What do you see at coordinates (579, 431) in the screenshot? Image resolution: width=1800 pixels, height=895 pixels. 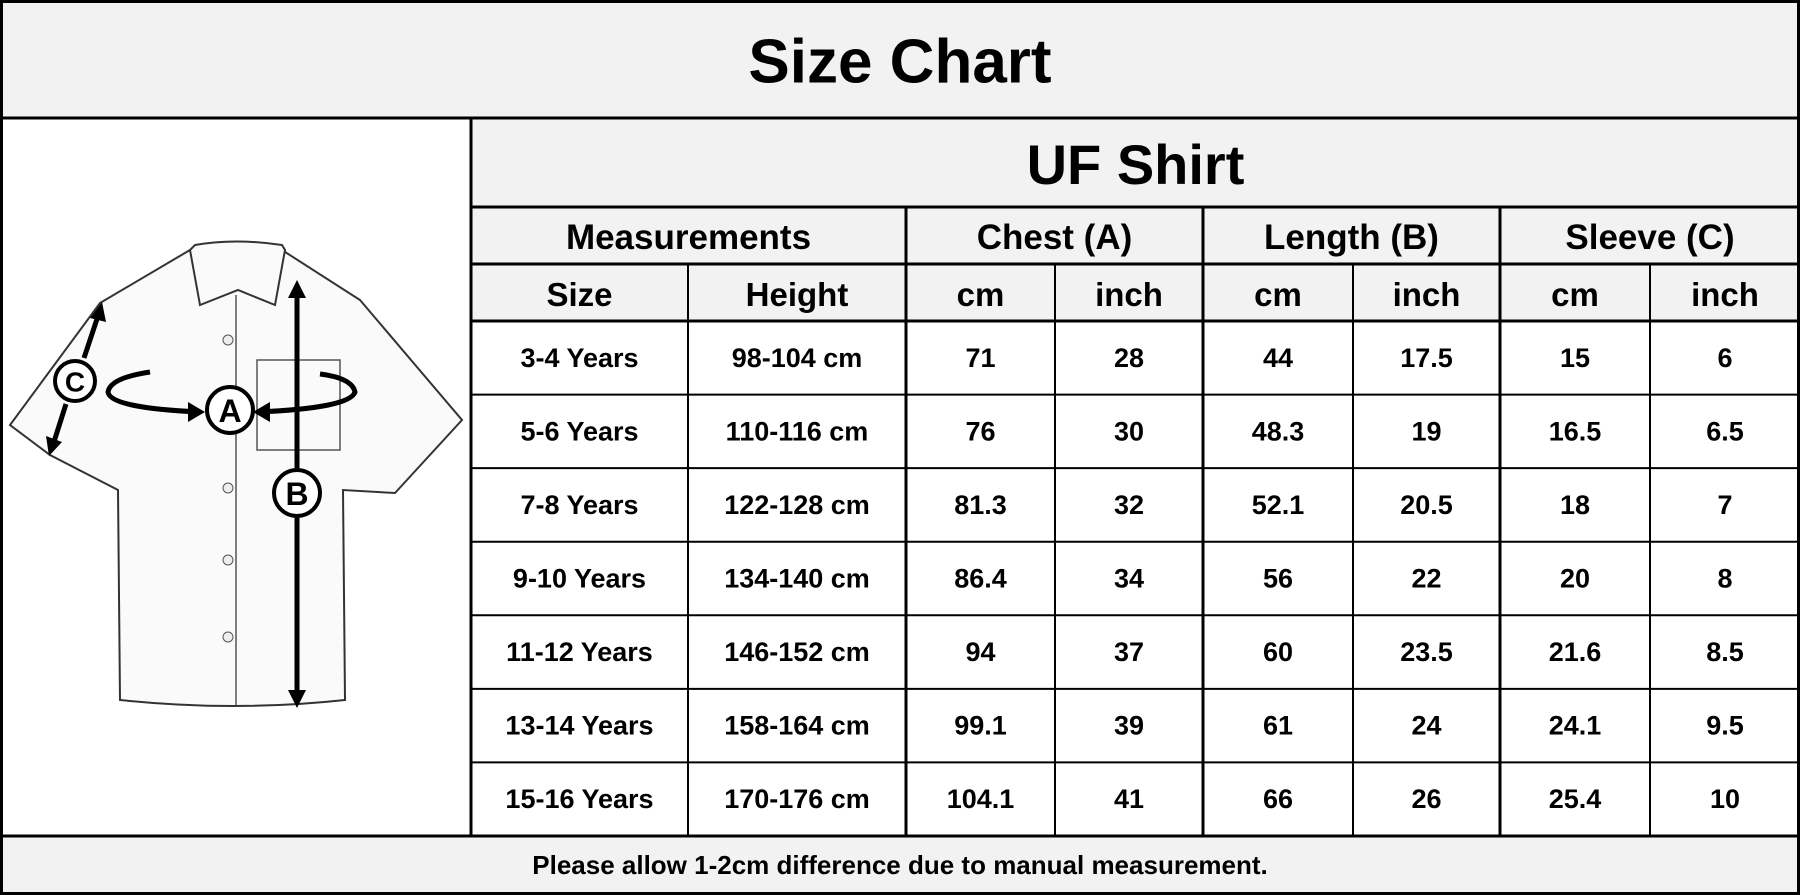 I see `table-cell: 5-6 Years` at bounding box center [579, 431].